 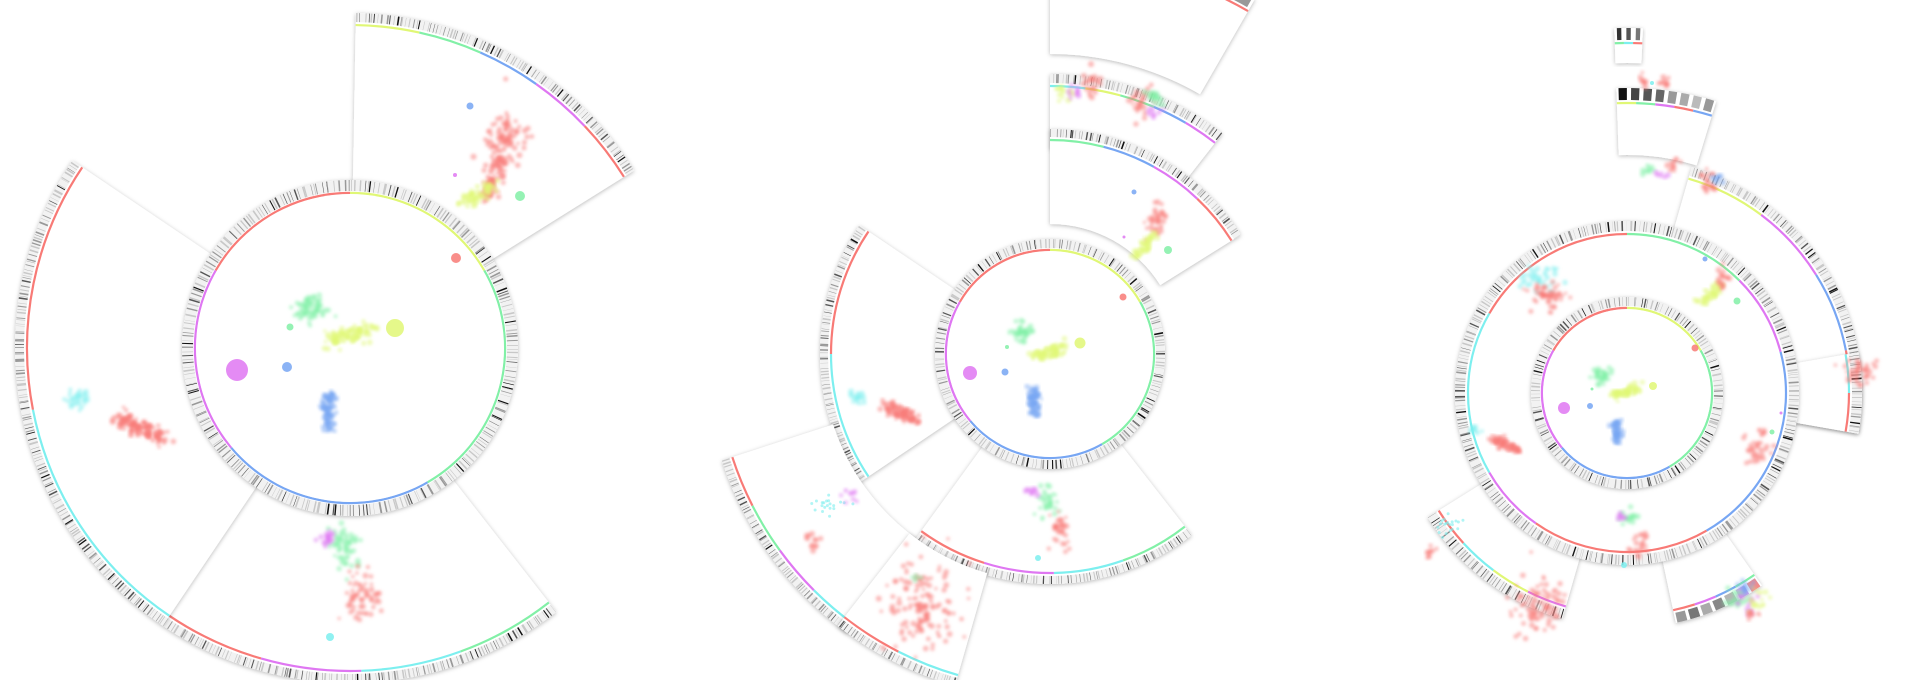 What do you see at coordinates (885, 407) in the screenshot?
I see `panel-left-clusters` at bounding box center [885, 407].